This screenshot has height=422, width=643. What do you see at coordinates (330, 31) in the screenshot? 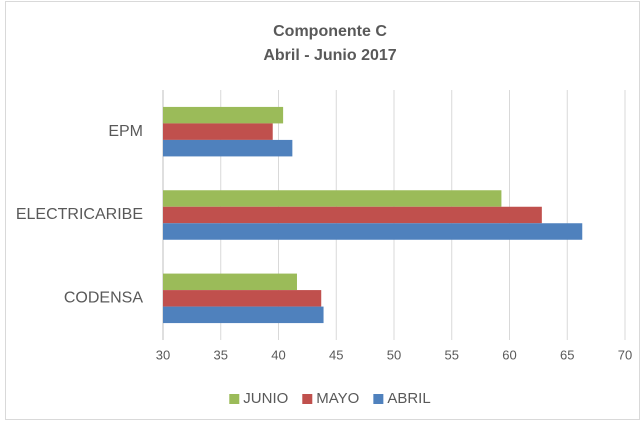
I see `chart-title: Componente C` at bounding box center [330, 31].